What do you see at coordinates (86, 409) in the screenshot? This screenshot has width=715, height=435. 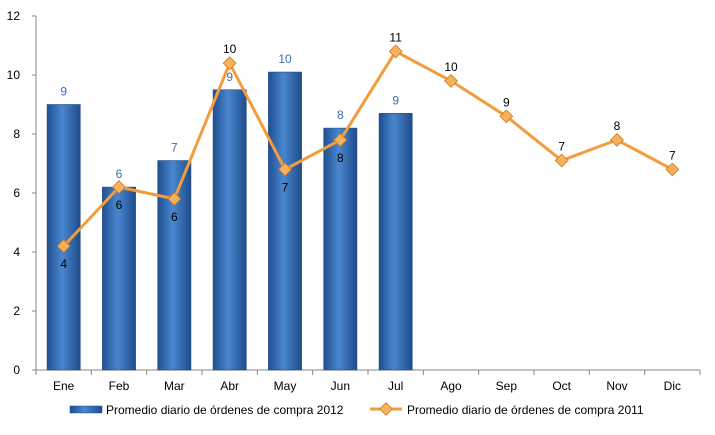 I see `legend-bar-swatch` at bounding box center [86, 409].